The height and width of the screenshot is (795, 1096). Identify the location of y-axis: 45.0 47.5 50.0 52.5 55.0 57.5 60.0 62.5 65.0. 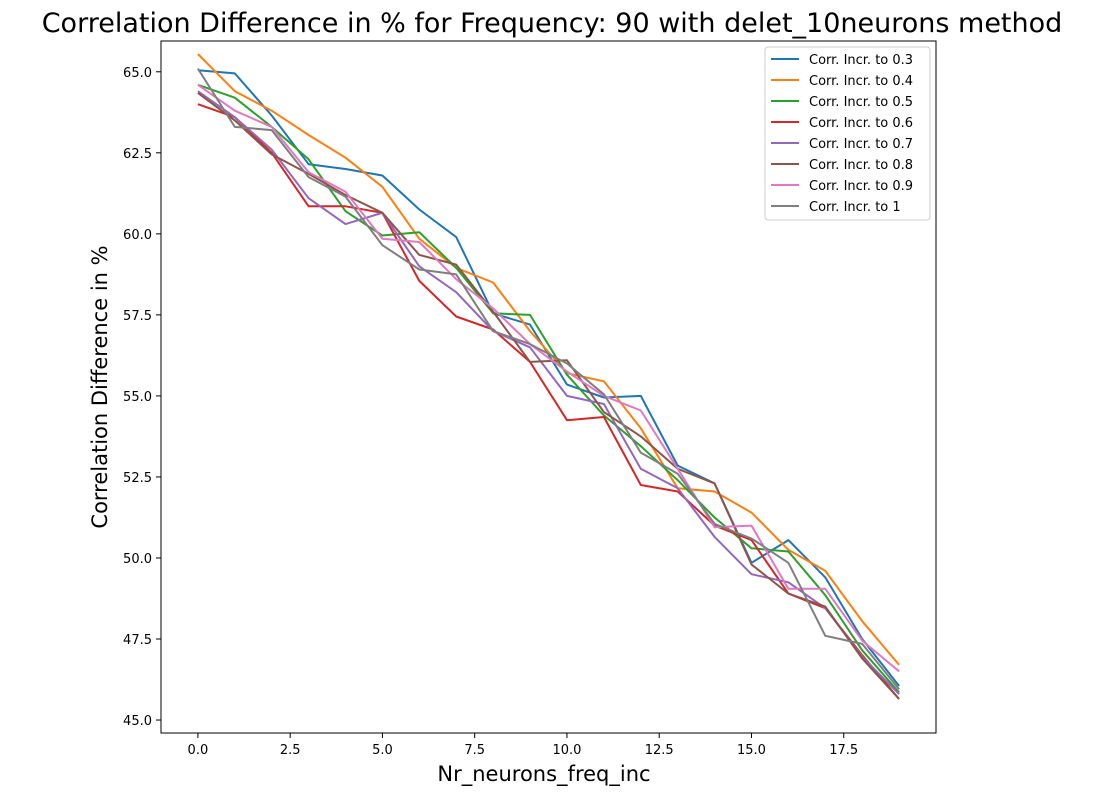
(142, 397).